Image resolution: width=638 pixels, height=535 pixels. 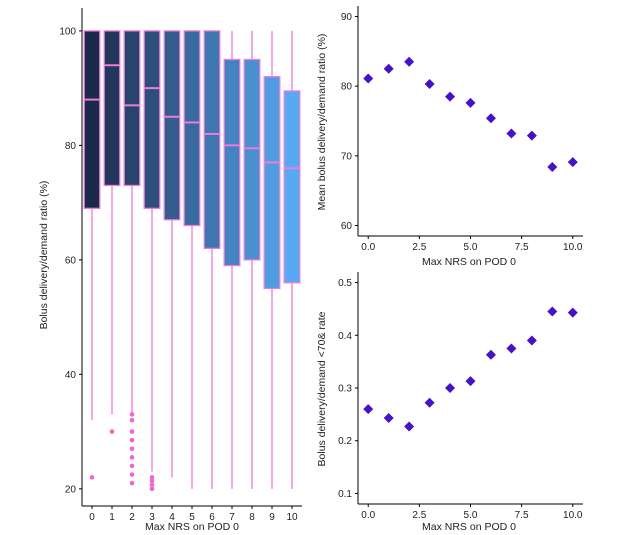 I want to click on x-tick-label: 7, so click(x=232, y=517).